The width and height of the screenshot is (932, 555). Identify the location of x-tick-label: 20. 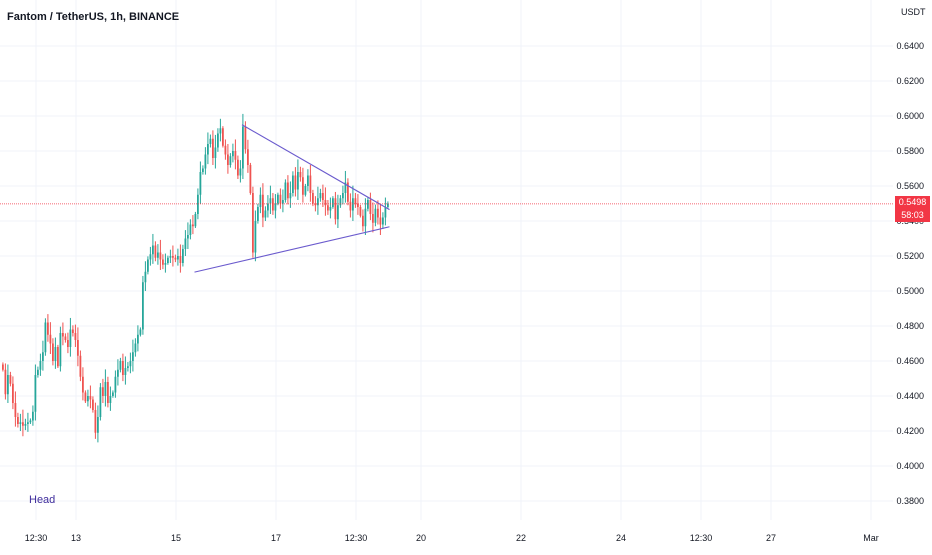
(421, 538).